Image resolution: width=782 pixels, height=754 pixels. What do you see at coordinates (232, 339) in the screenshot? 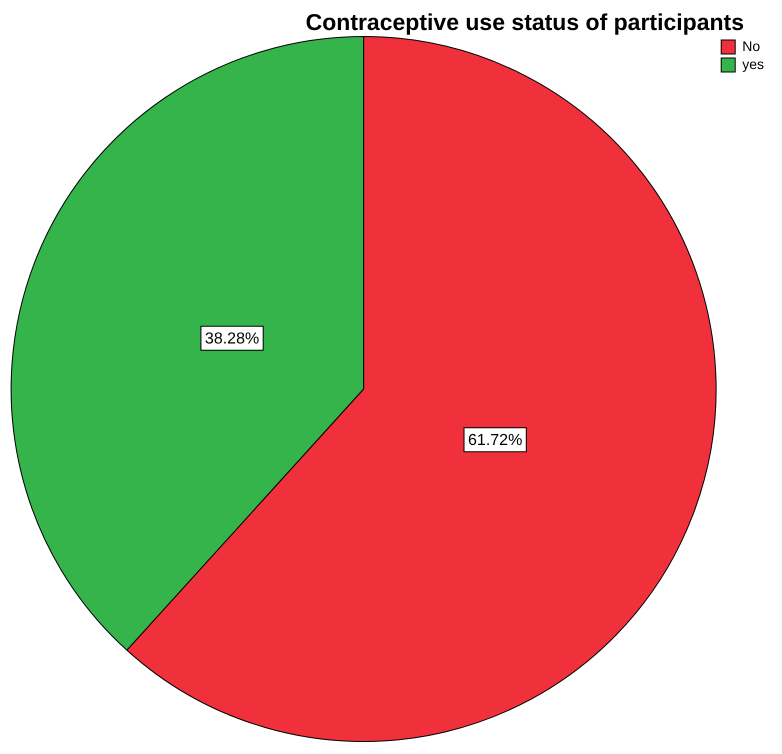
I see `data-label: 38.28%` at bounding box center [232, 339].